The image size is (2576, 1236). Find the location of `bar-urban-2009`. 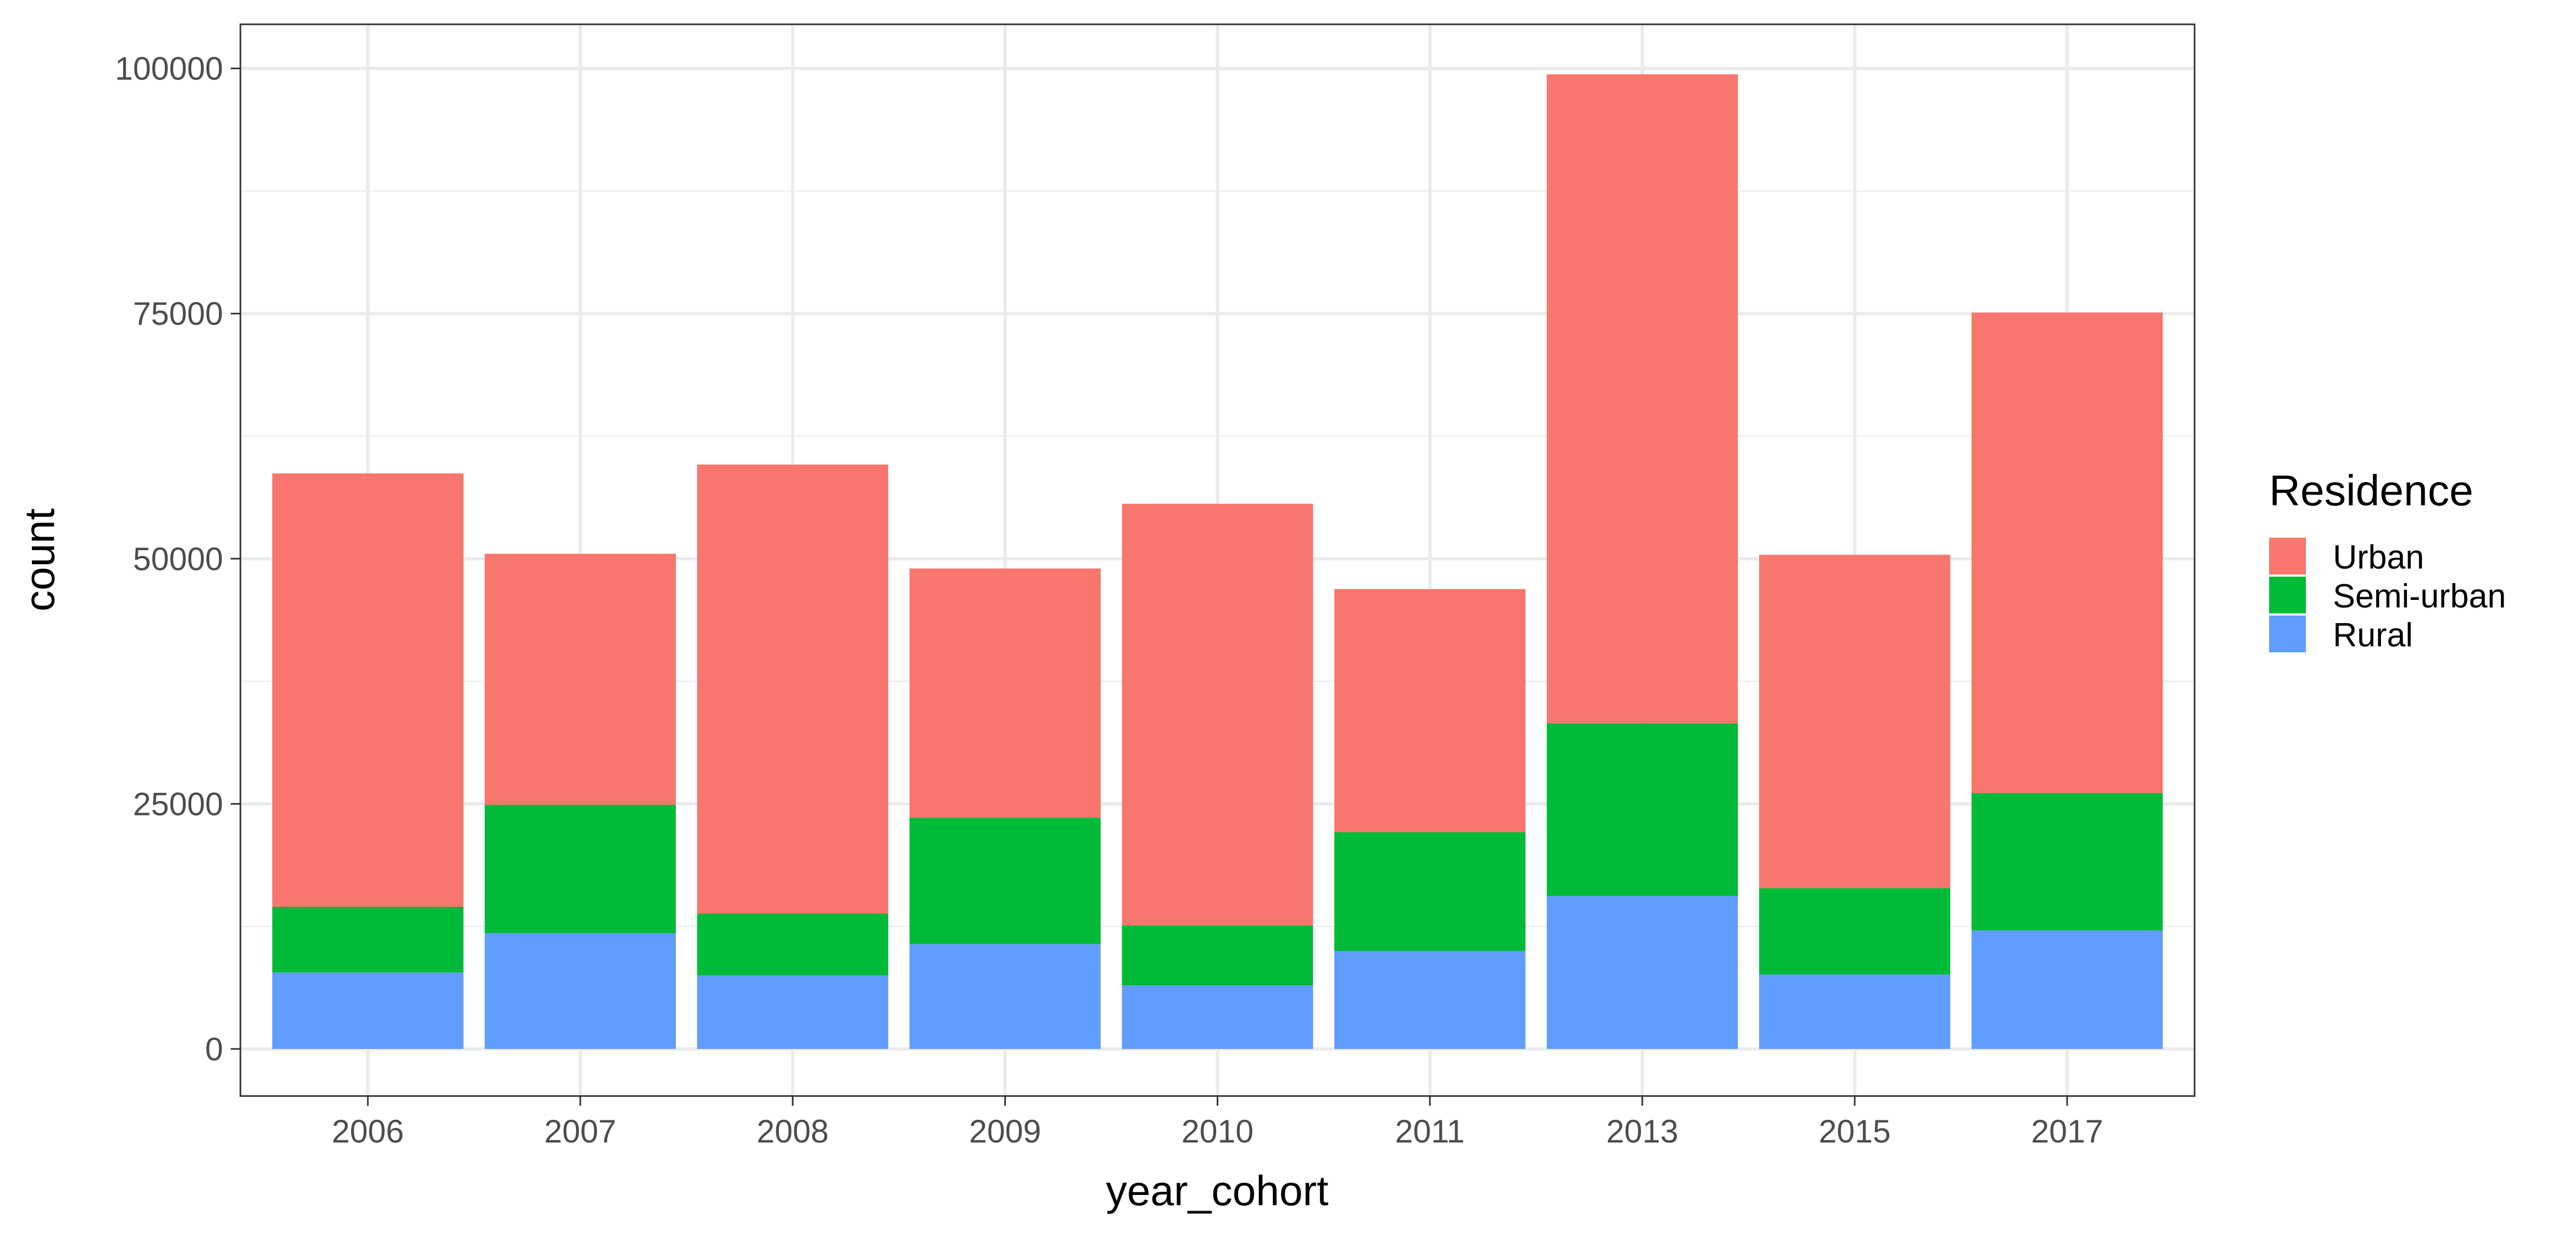

bar-urban-2009 is located at coordinates (1005, 693).